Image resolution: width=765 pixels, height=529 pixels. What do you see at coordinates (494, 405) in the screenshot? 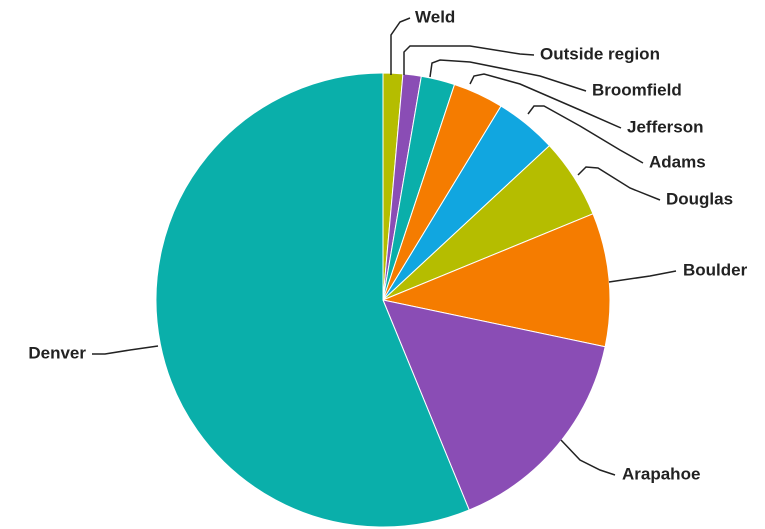
I see `pie-slice-arapahoe` at bounding box center [494, 405].